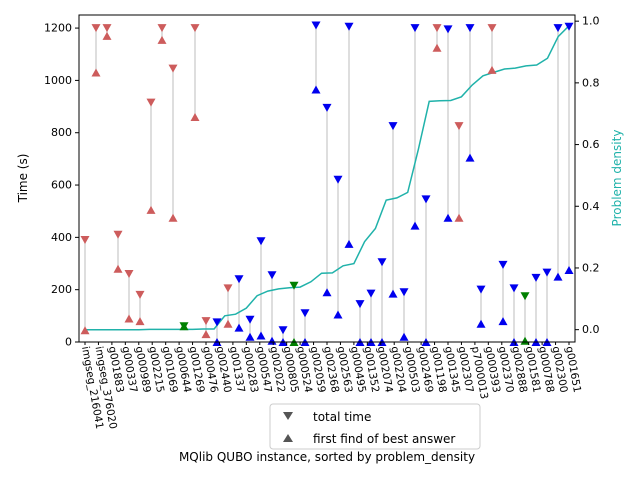 Image resolution: width=640 pixels, height=480 pixels. Describe the element at coordinates (61, 289) in the screenshot. I see `y-tick-label: 200` at that location.